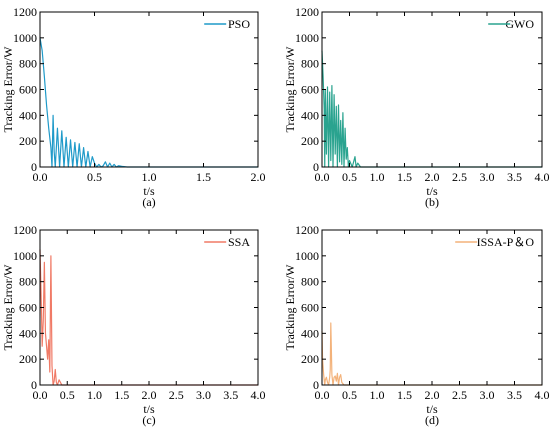 This screenshot has height=436, width=550. What do you see at coordinates (432, 420) in the screenshot?
I see `panel-label: (d)` at bounding box center [432, 420].